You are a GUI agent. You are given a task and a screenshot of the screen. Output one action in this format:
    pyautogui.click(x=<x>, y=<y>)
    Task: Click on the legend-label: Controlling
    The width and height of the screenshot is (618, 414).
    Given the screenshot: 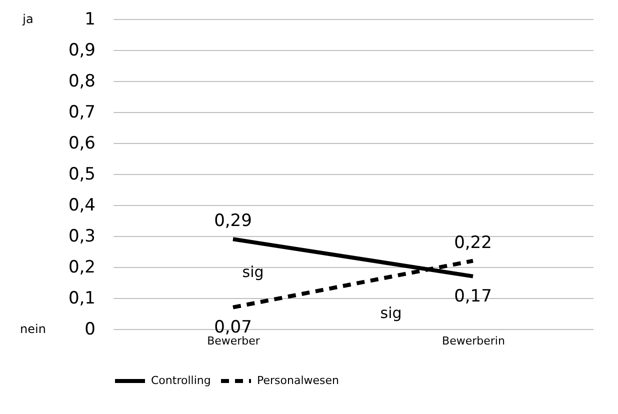 What is the action you would take?
    pyautogui.click(x=181, y=380)
    